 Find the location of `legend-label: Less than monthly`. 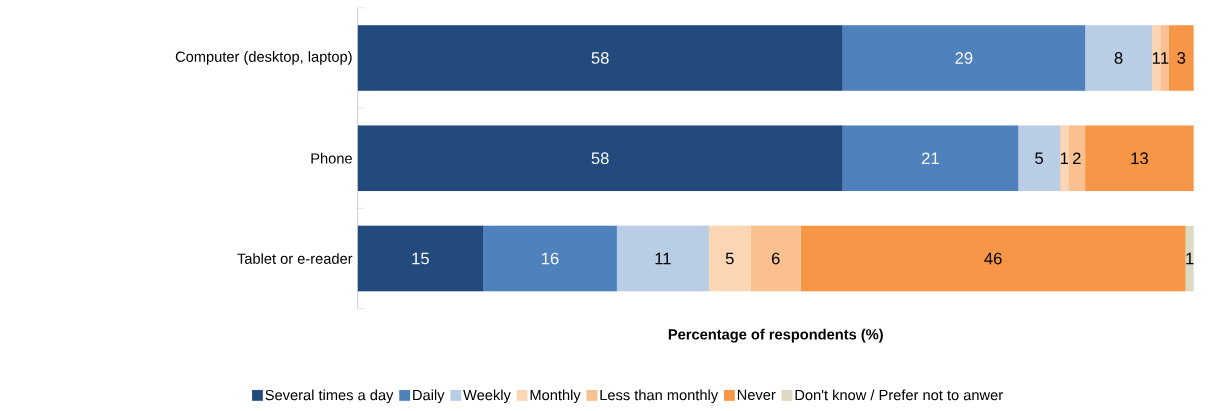

legend-label: Less than monthly is located at coordinates (659, 396).